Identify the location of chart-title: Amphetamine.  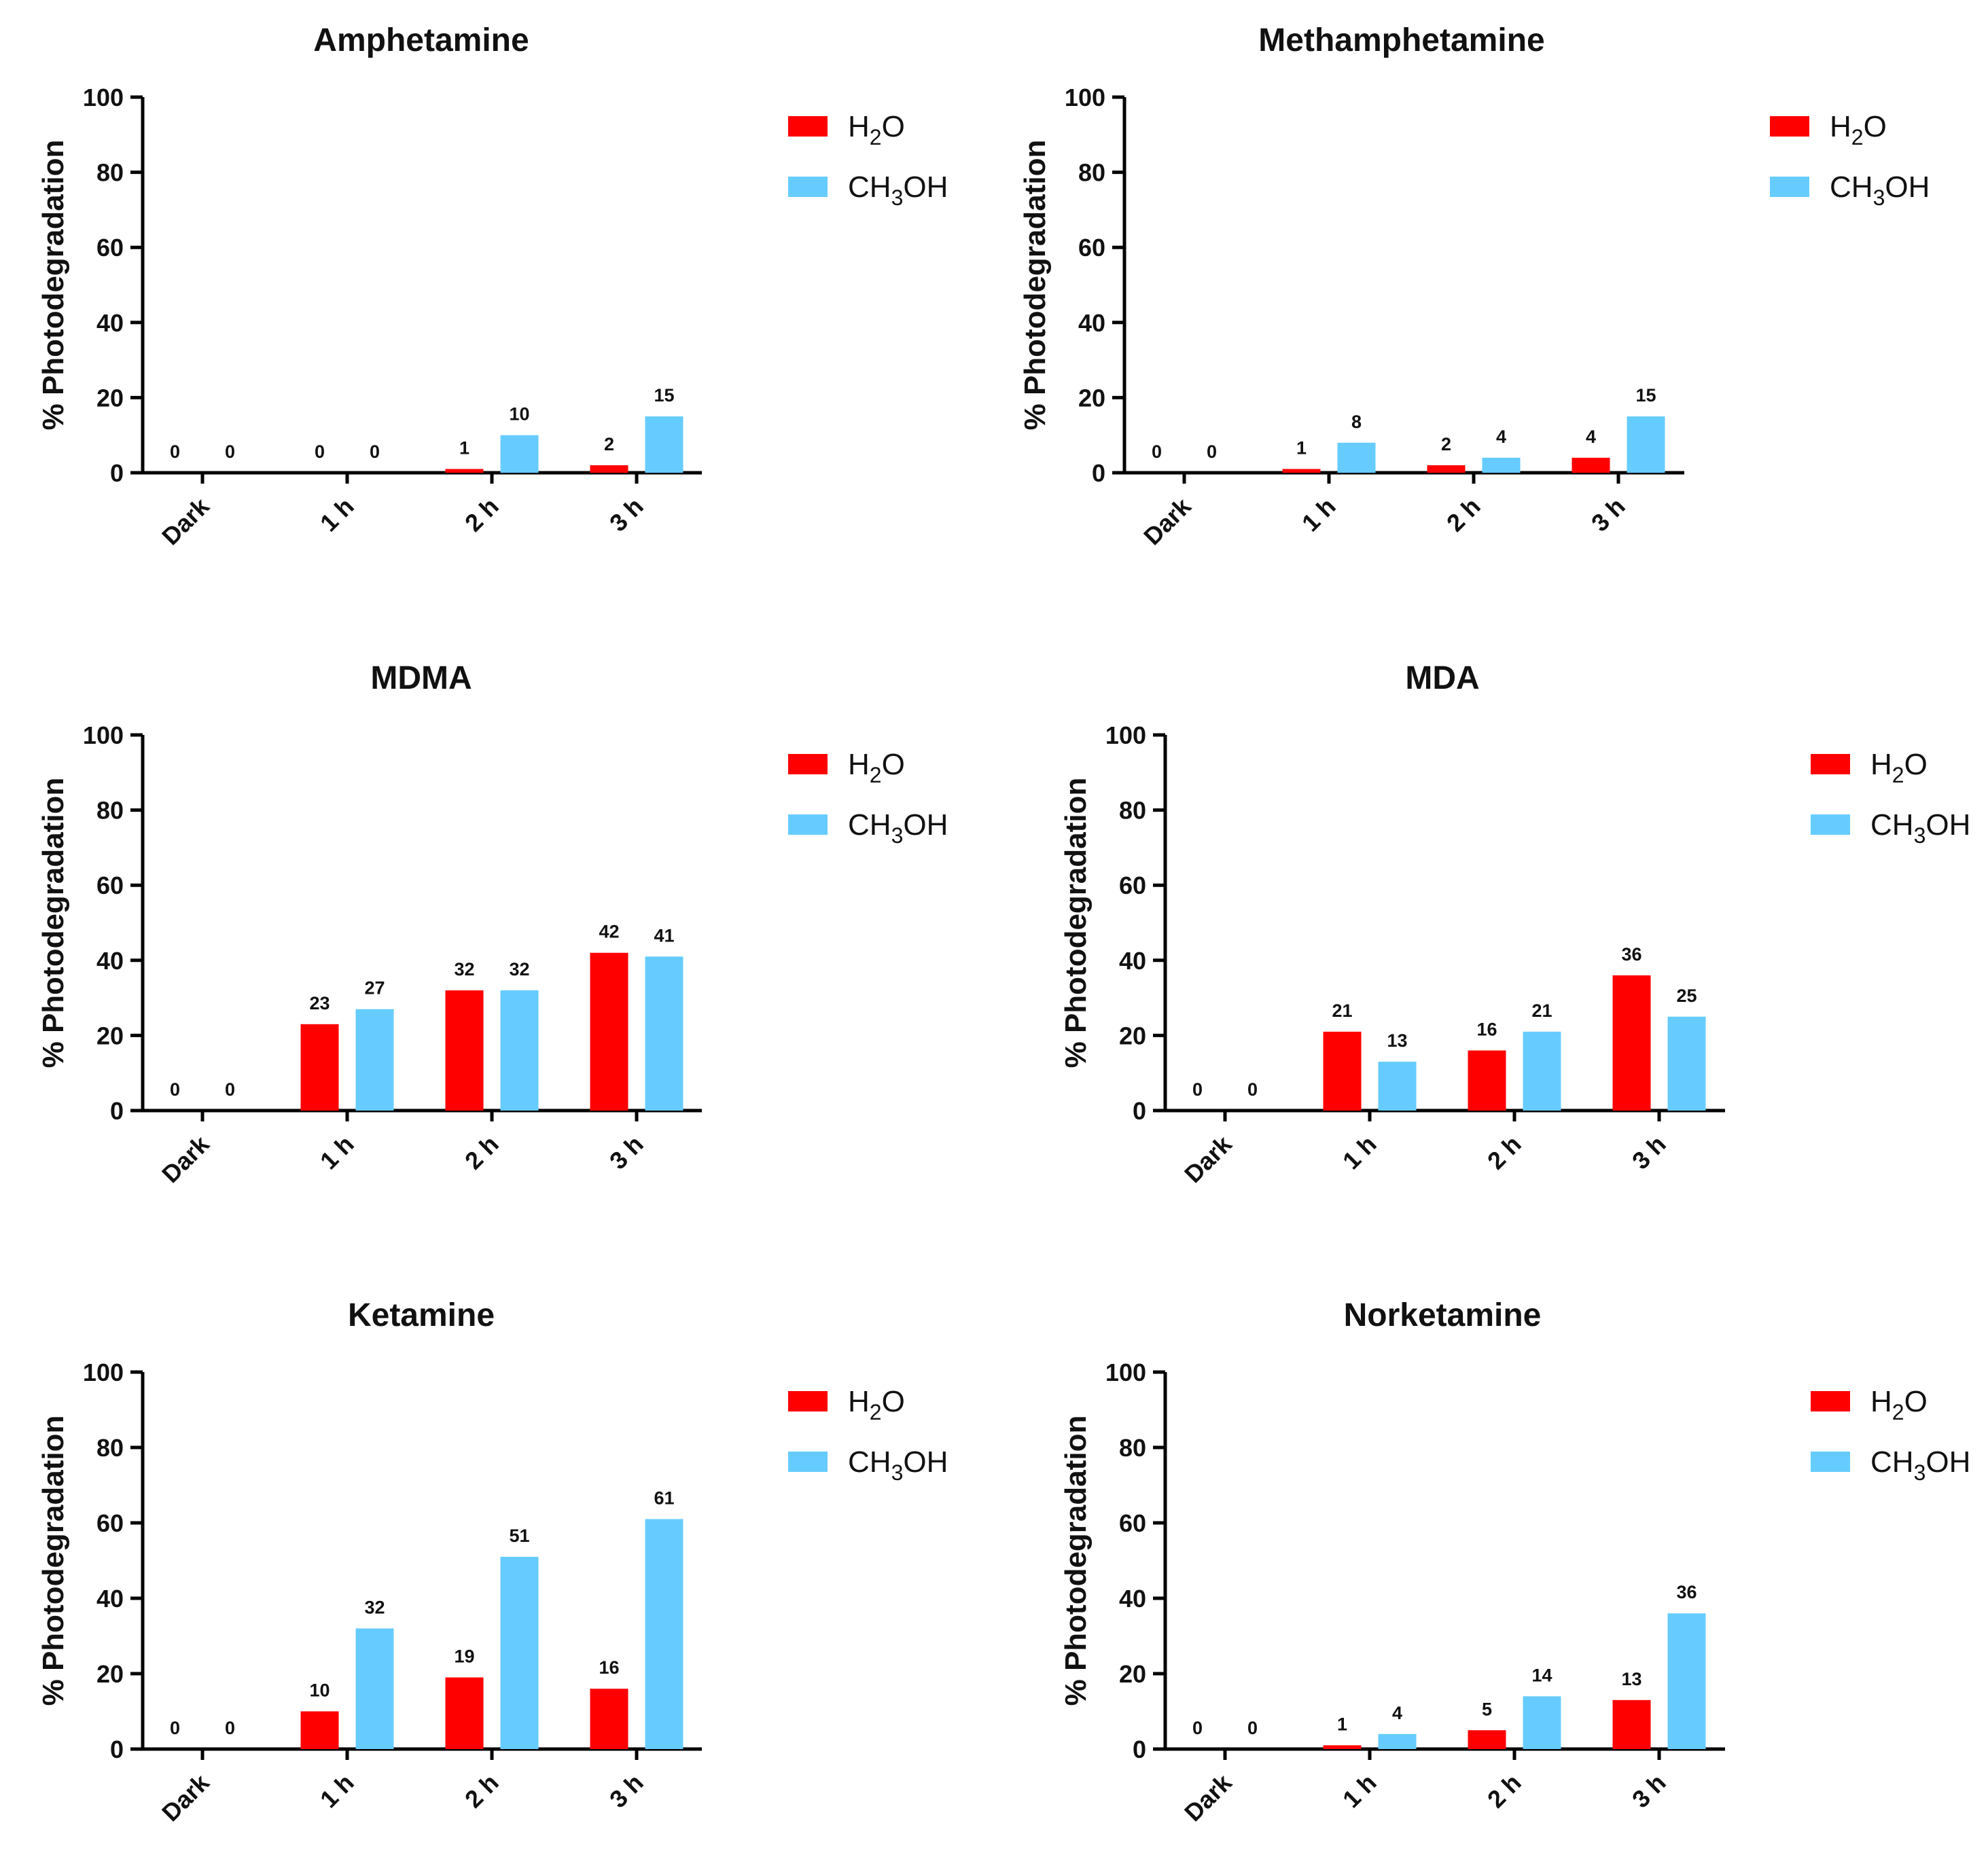
(421, 40).